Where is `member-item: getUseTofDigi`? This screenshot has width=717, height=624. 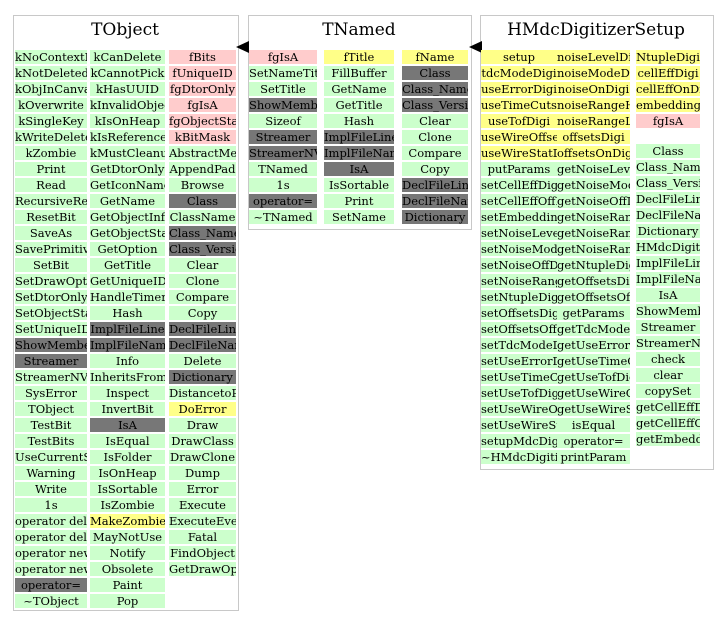 member-item: getUseTofDigi is located at coordinates (593, 377).